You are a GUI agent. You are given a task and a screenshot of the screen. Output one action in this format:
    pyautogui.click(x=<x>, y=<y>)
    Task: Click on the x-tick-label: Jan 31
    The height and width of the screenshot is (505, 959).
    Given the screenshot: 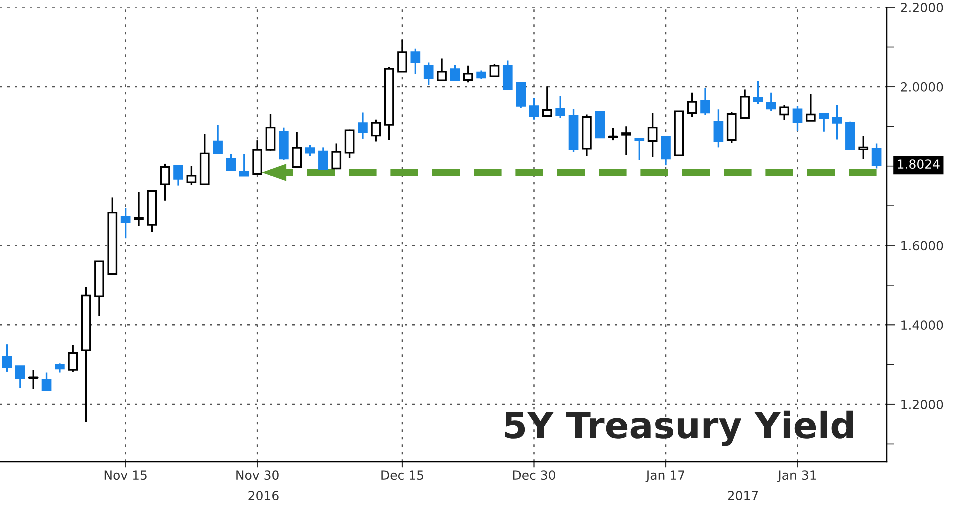 What is the action you would take?
    pyautogui.click(x=797, y=476)
    